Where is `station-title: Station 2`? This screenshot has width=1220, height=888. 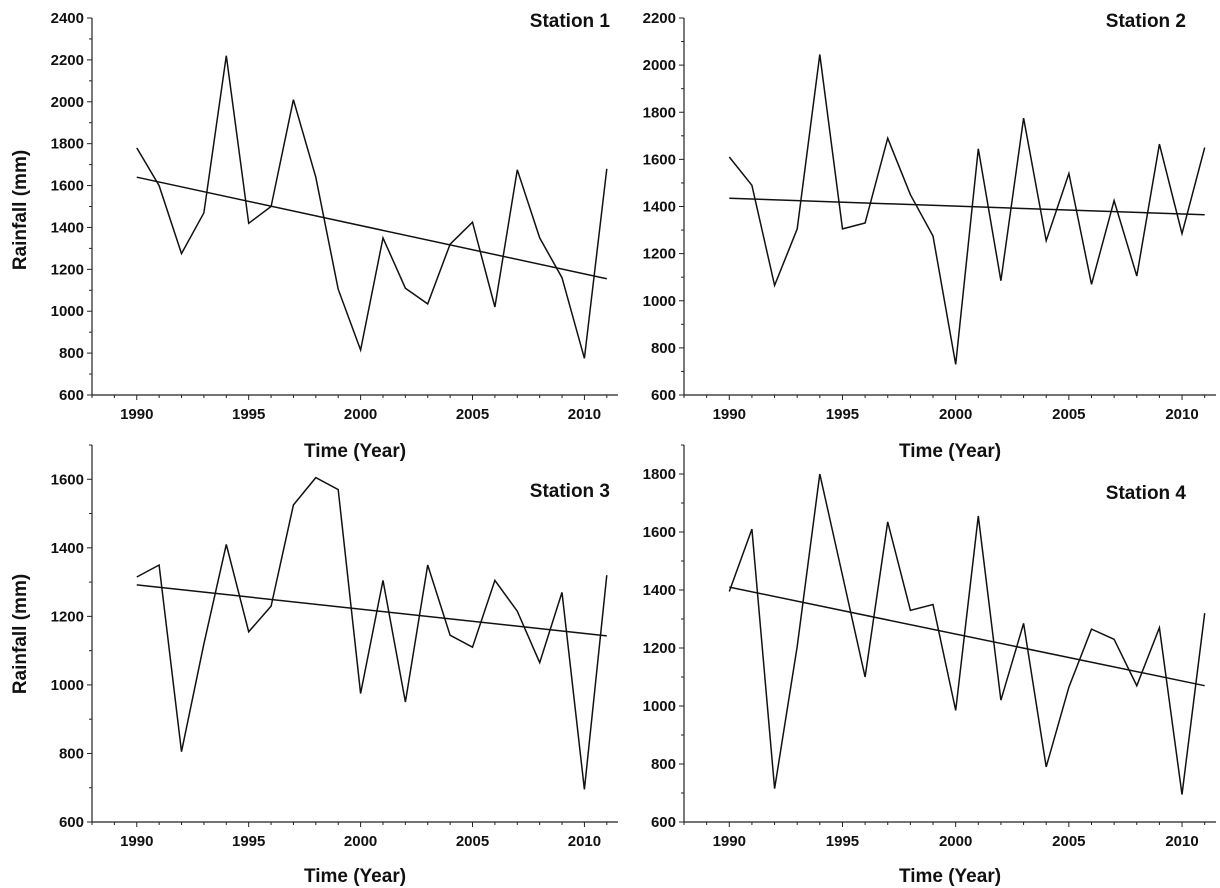
station-title: Station 2 is located at coordinates (1146, 21).